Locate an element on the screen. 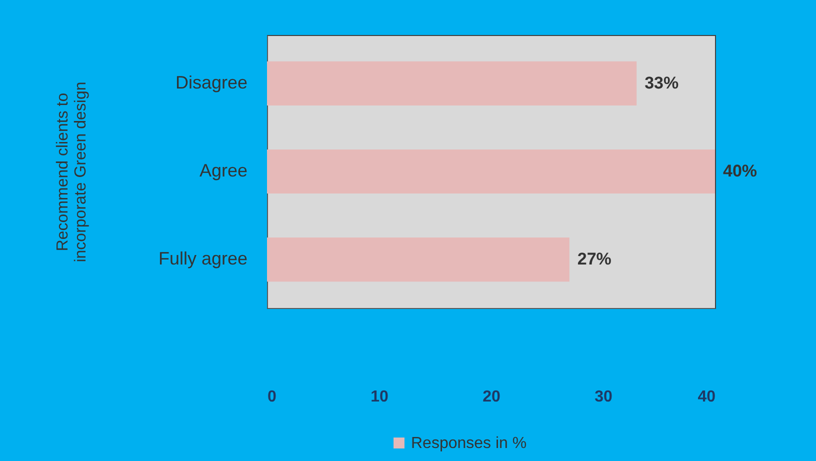 Image resolution: width=816 pixels, height=461 pixels. x-tick-label: 10 is located at coordinates (379, 397).